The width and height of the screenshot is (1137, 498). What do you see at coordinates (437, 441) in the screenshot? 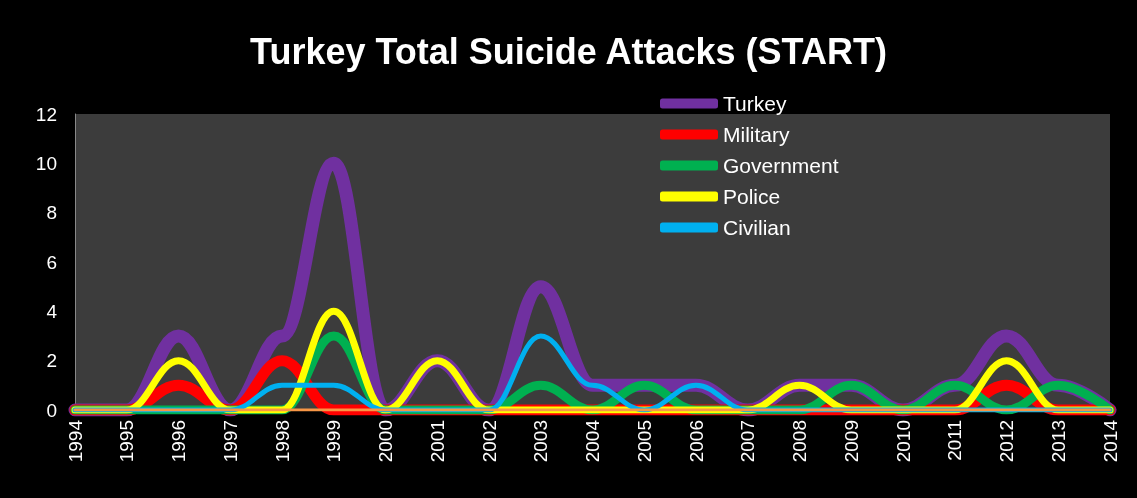
I see `x-tick-label: 2001` at bounding box center [437, 441].